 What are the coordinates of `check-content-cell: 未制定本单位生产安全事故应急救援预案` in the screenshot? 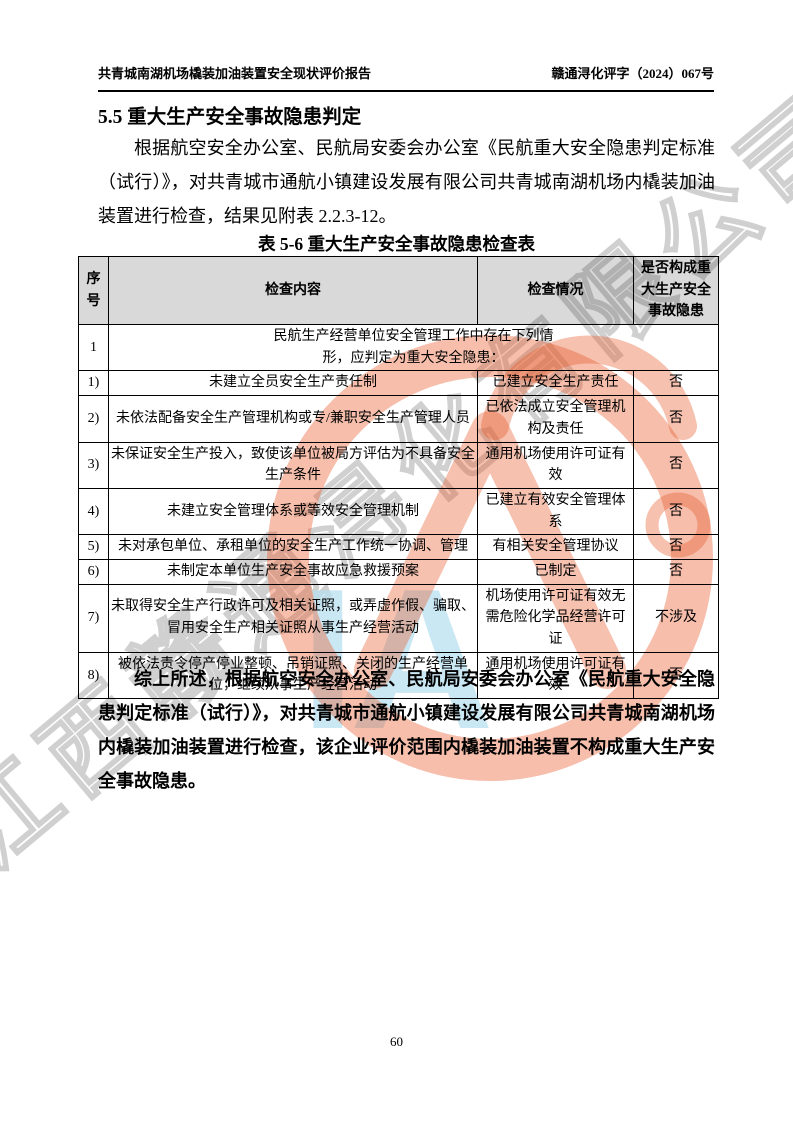 It's located at (293, 571).